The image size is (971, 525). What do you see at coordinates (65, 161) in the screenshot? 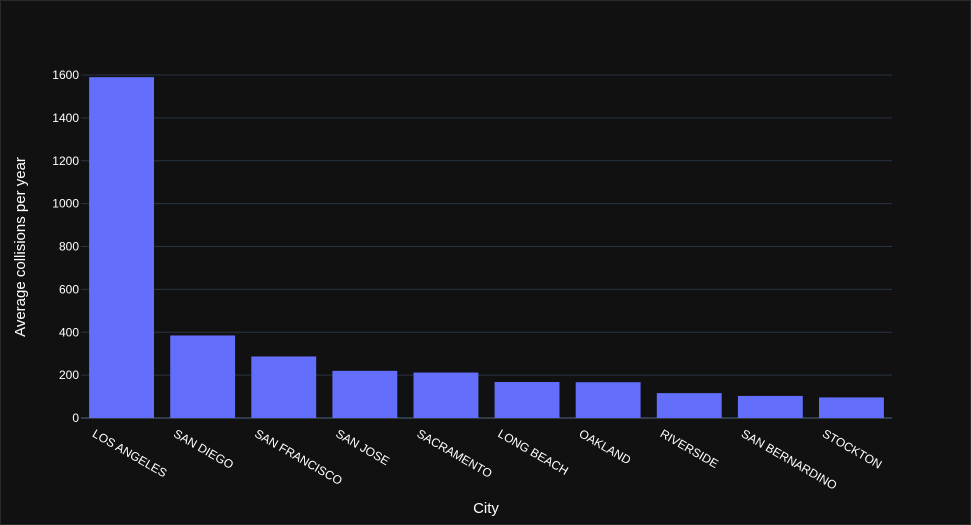
I see `y-tick-label: 1200` at bounding box center [65, 161].